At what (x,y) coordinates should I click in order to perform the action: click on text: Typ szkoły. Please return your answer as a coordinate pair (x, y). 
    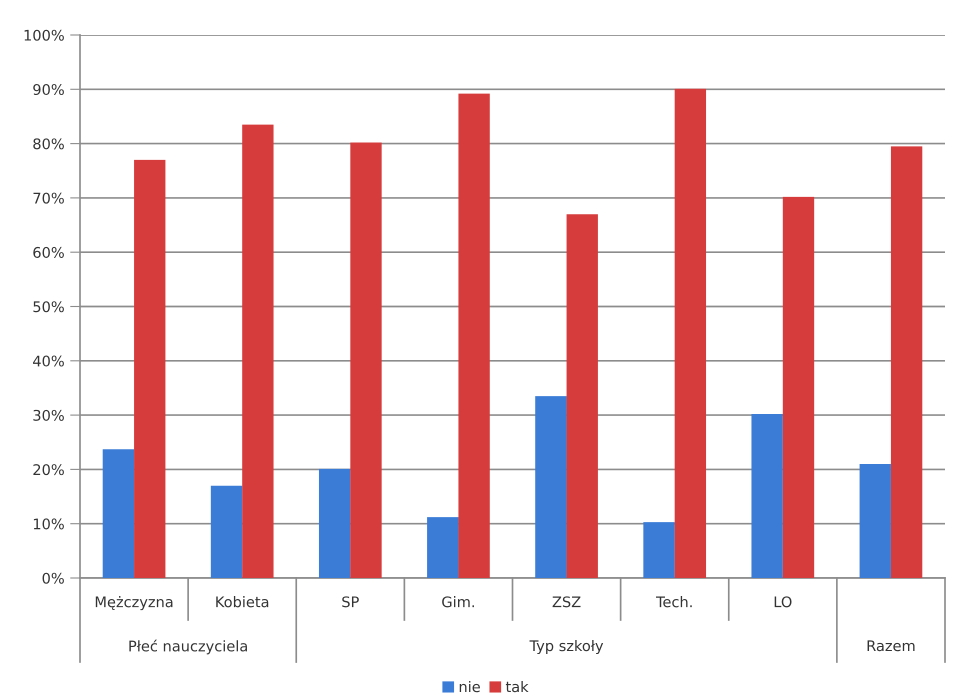
    Looking at the image, I should click on (567, 647).